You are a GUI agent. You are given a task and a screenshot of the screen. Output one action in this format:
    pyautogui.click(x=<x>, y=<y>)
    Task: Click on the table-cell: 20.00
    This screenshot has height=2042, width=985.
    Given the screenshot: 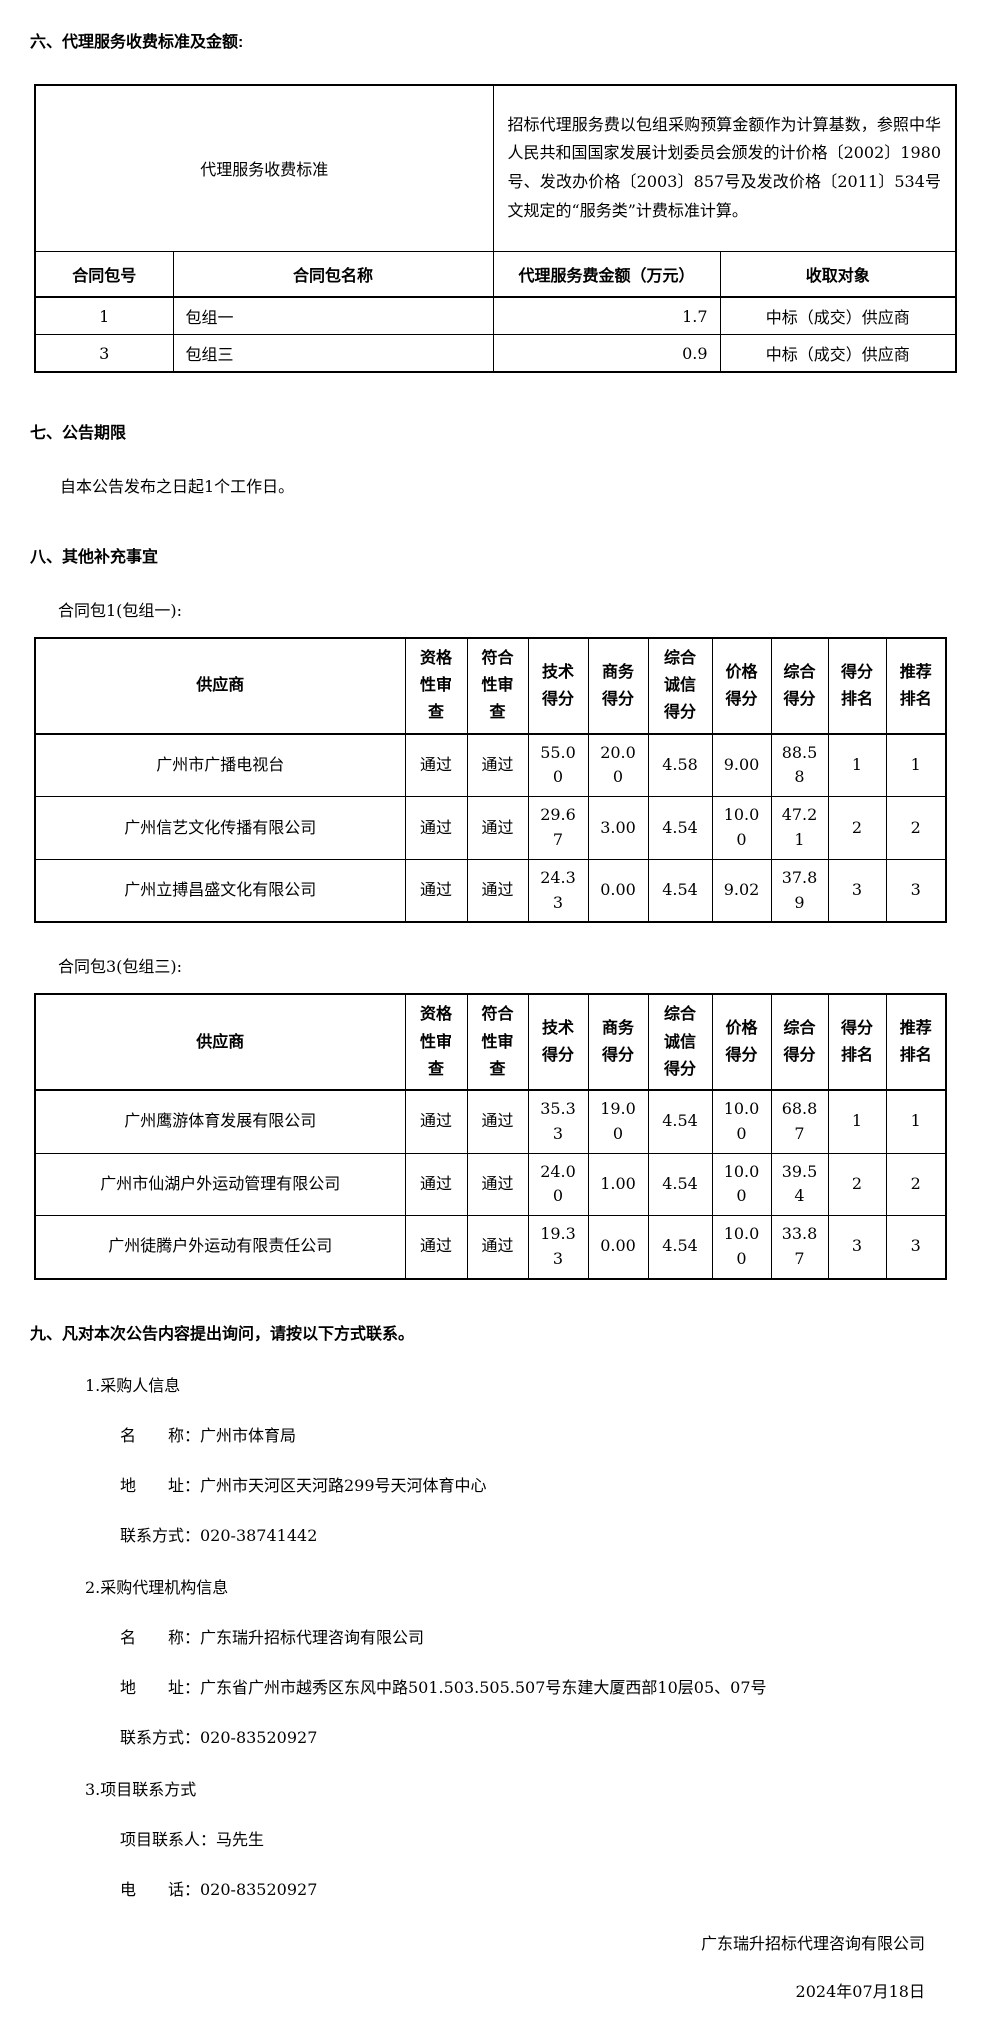 What is the action you would take?
    pyautogui.click(x=618, y=765)
    